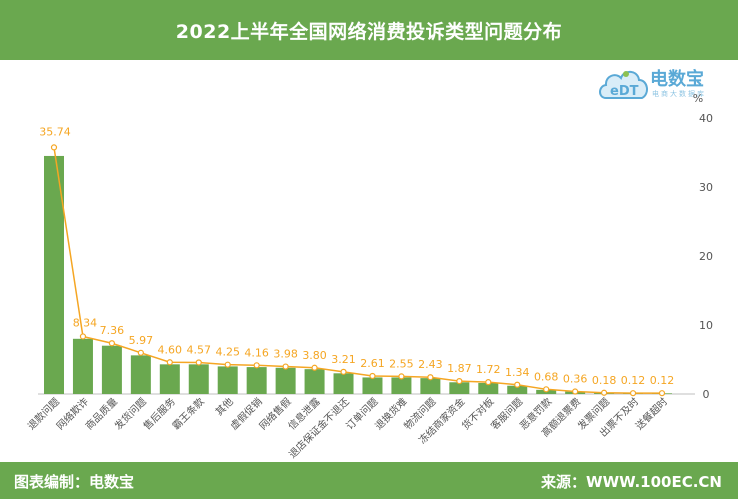  Describe the element at coordinates (706, 118) in the screenshot. I see `y-tick-label: 40` at that location.